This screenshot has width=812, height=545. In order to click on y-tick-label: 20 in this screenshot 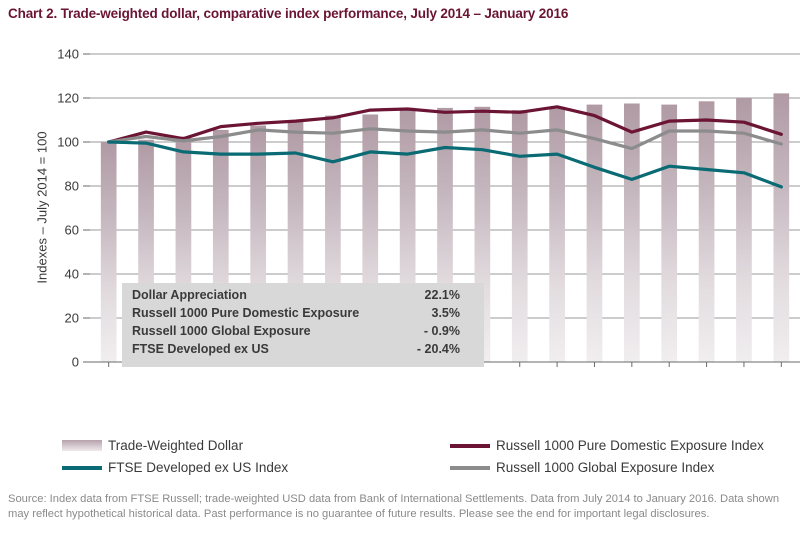, I will do `click(72, 318)`.